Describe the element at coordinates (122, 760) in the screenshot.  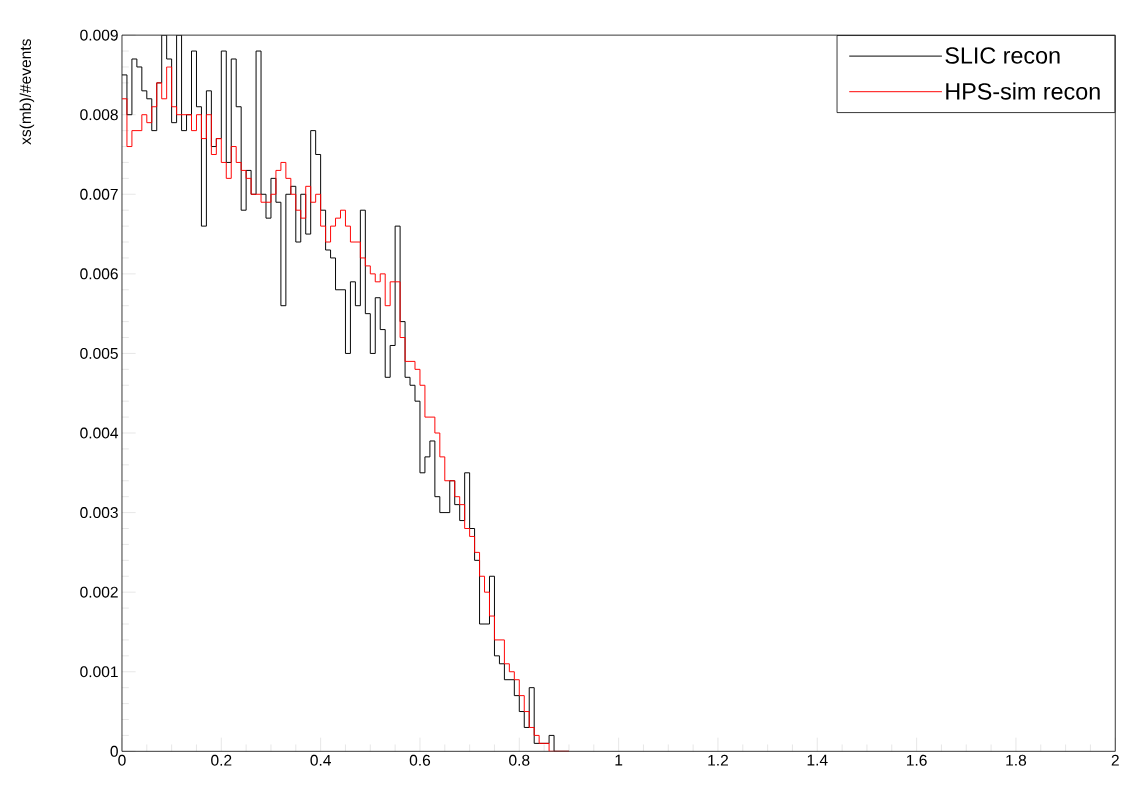
I see `x-tick-label: 0` at that location.